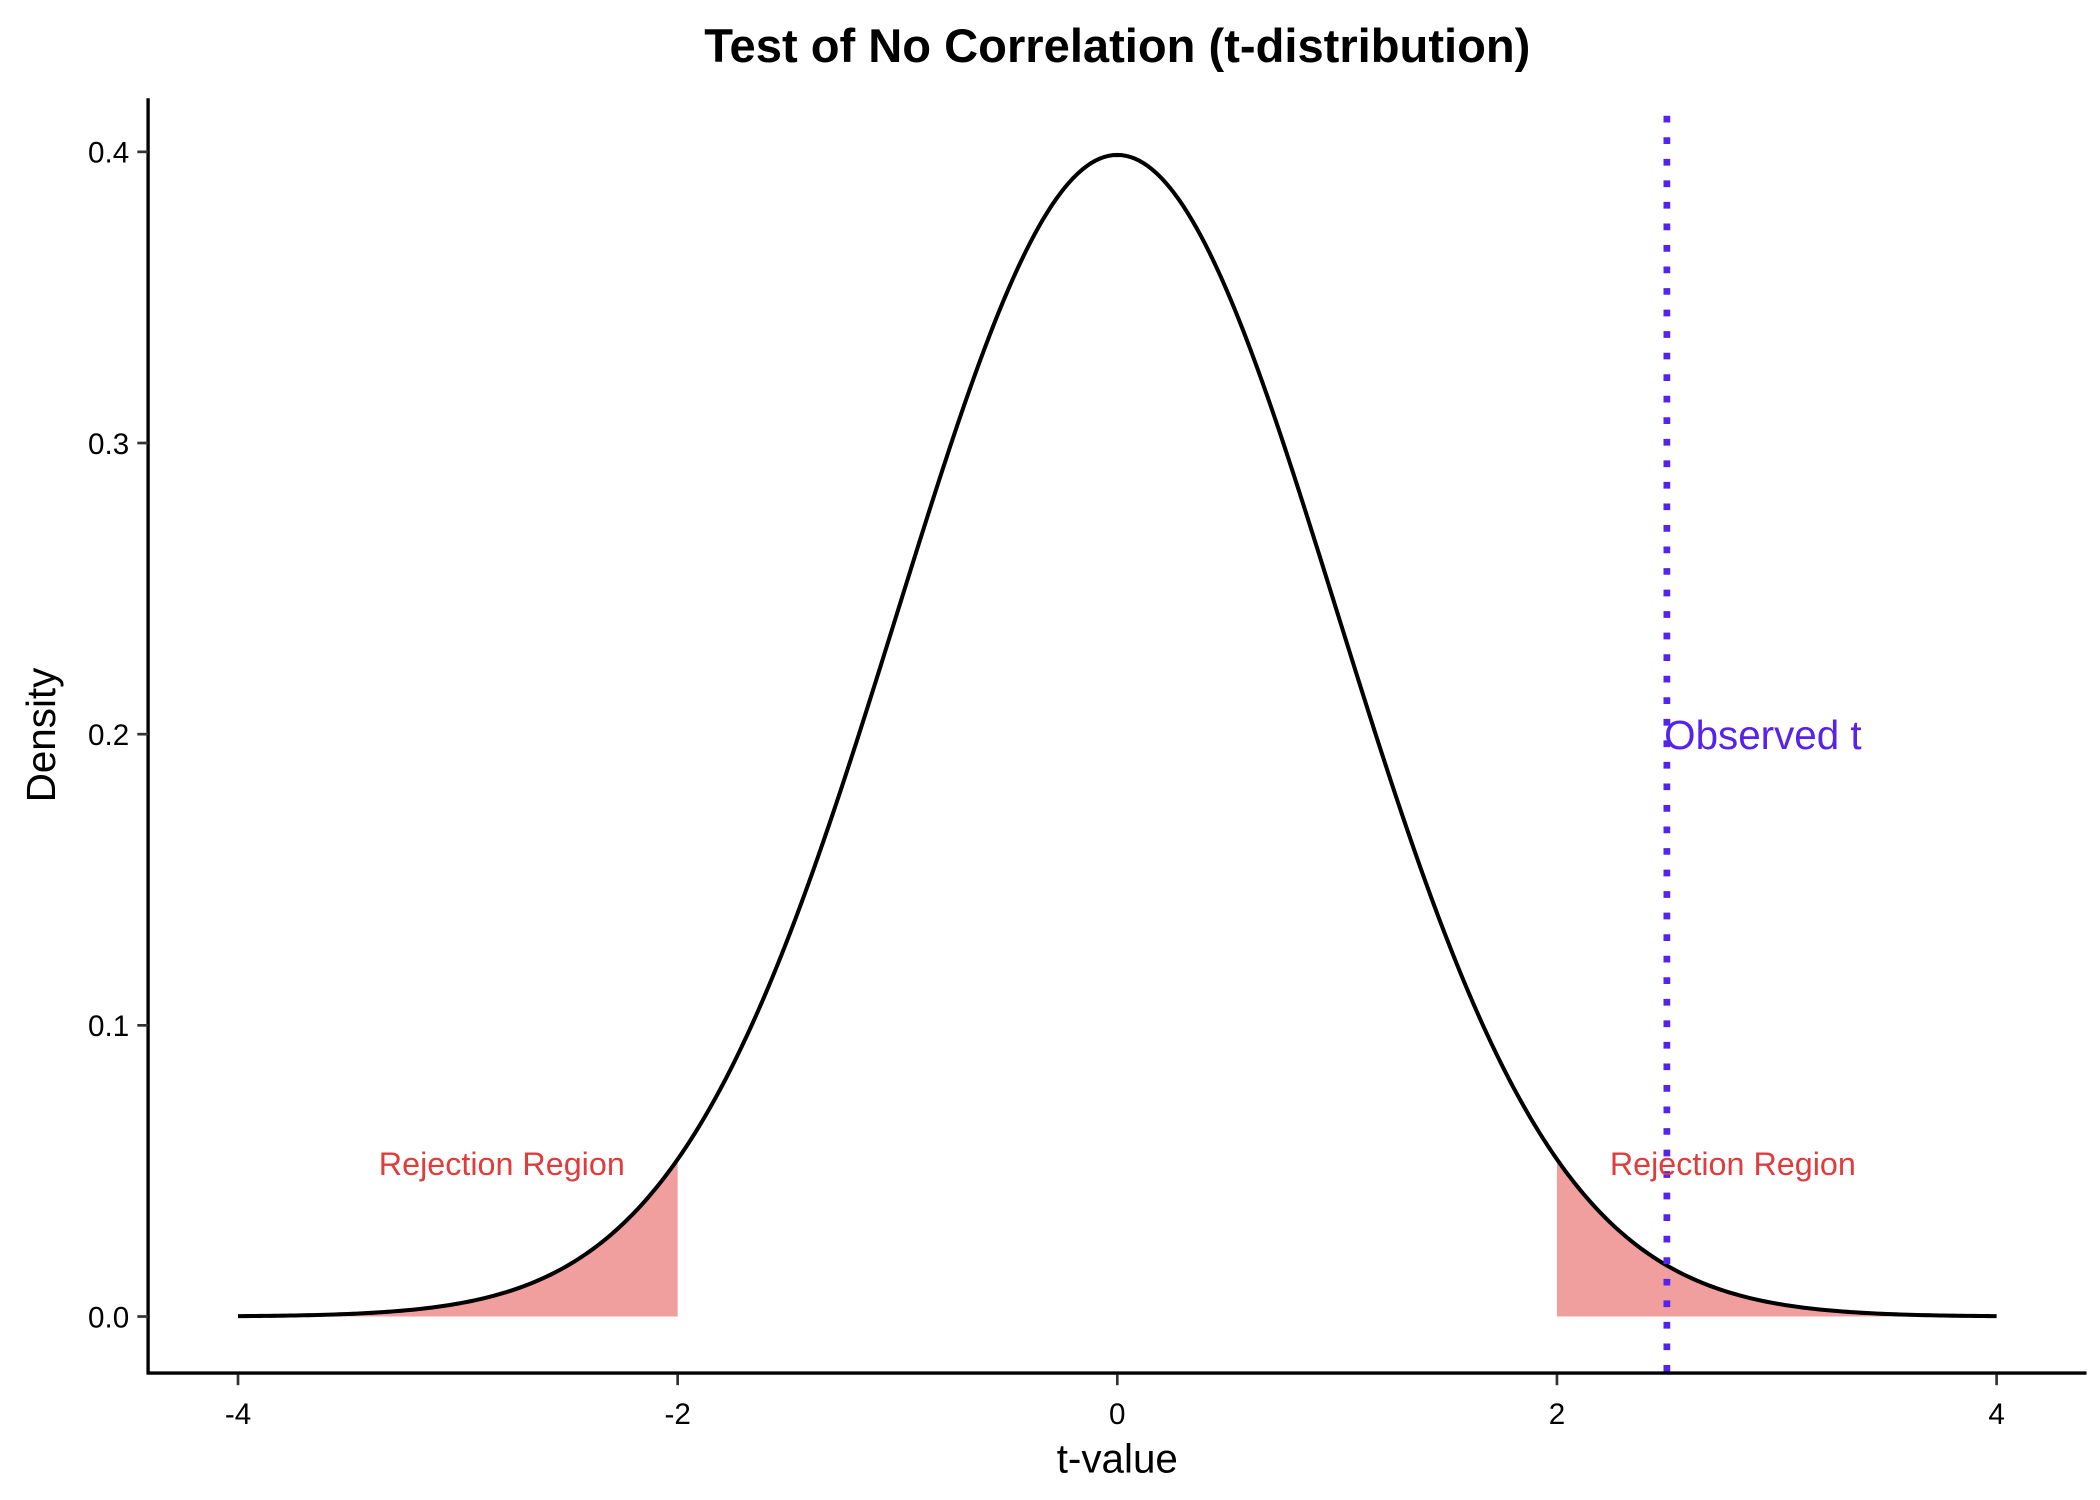  Describe the element at coordinates (1762, 735) in the screenshot. I see `observed-t-label: Observed t` at that location.